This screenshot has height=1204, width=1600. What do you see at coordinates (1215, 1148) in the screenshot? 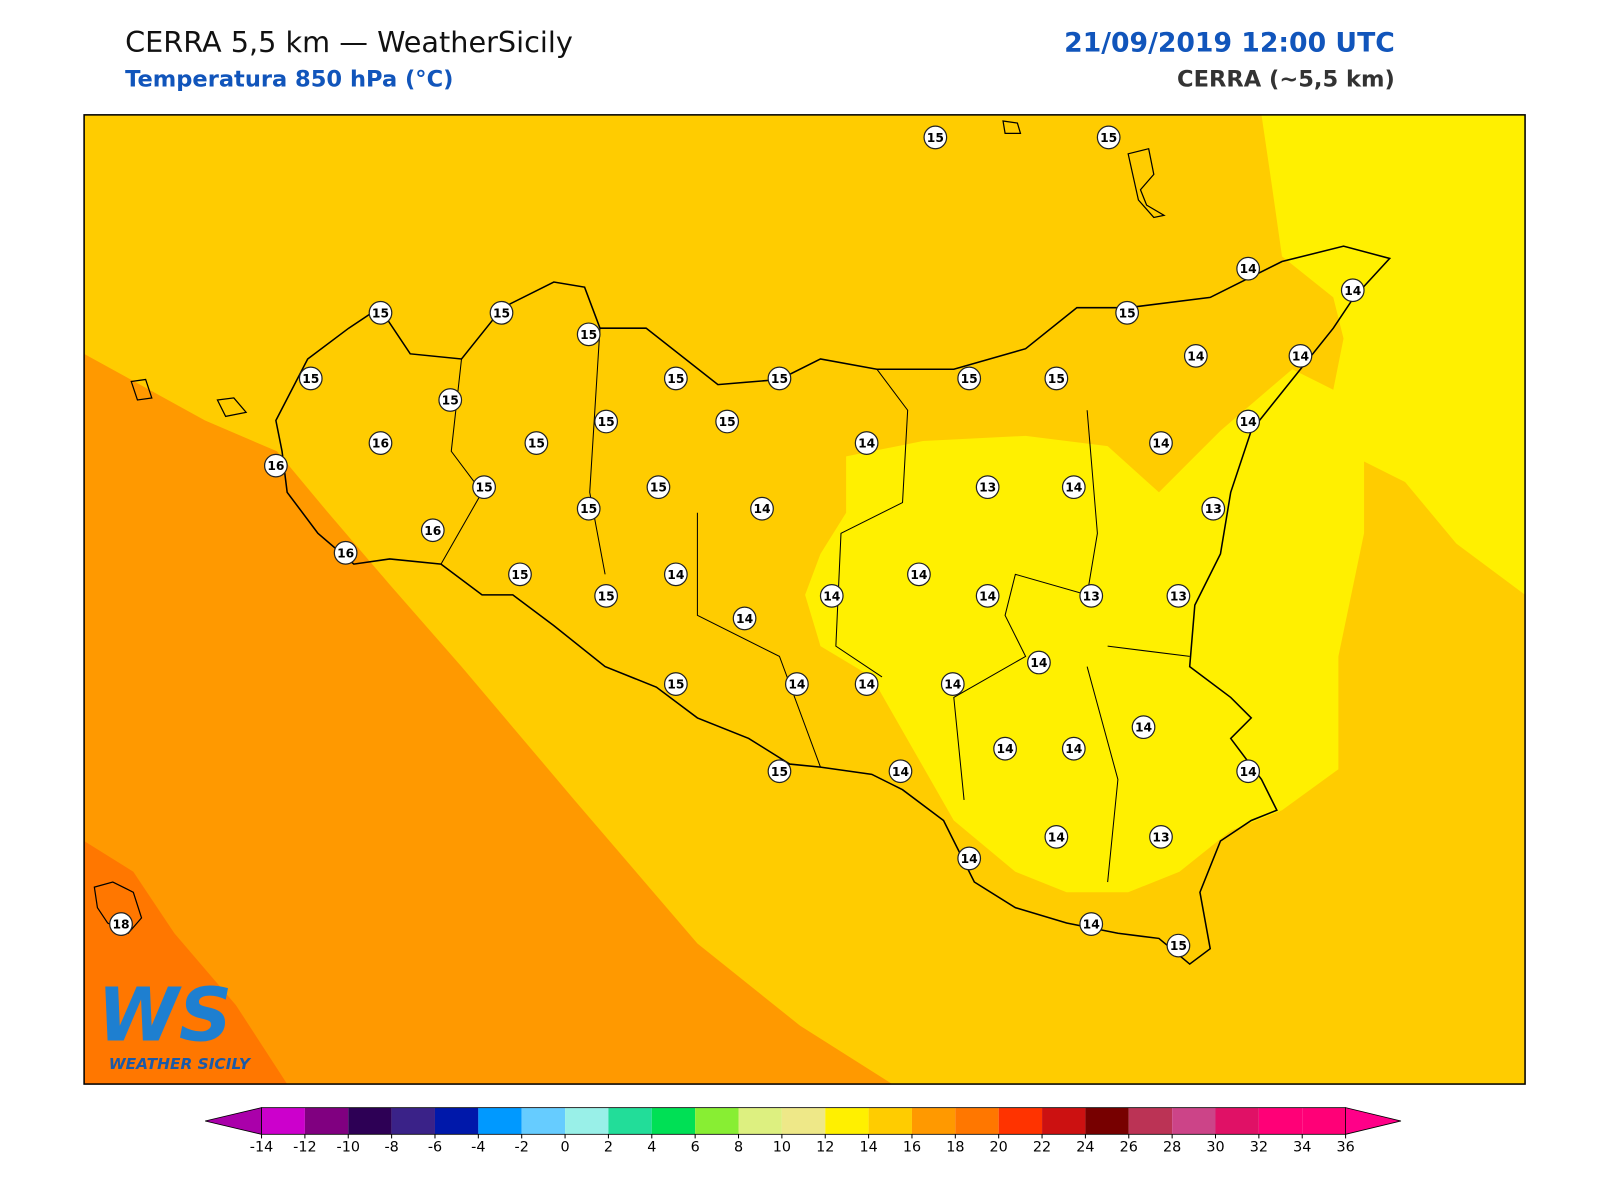
I see `colorbar-tick-label: 30` at bounding box center [1215, 1148].